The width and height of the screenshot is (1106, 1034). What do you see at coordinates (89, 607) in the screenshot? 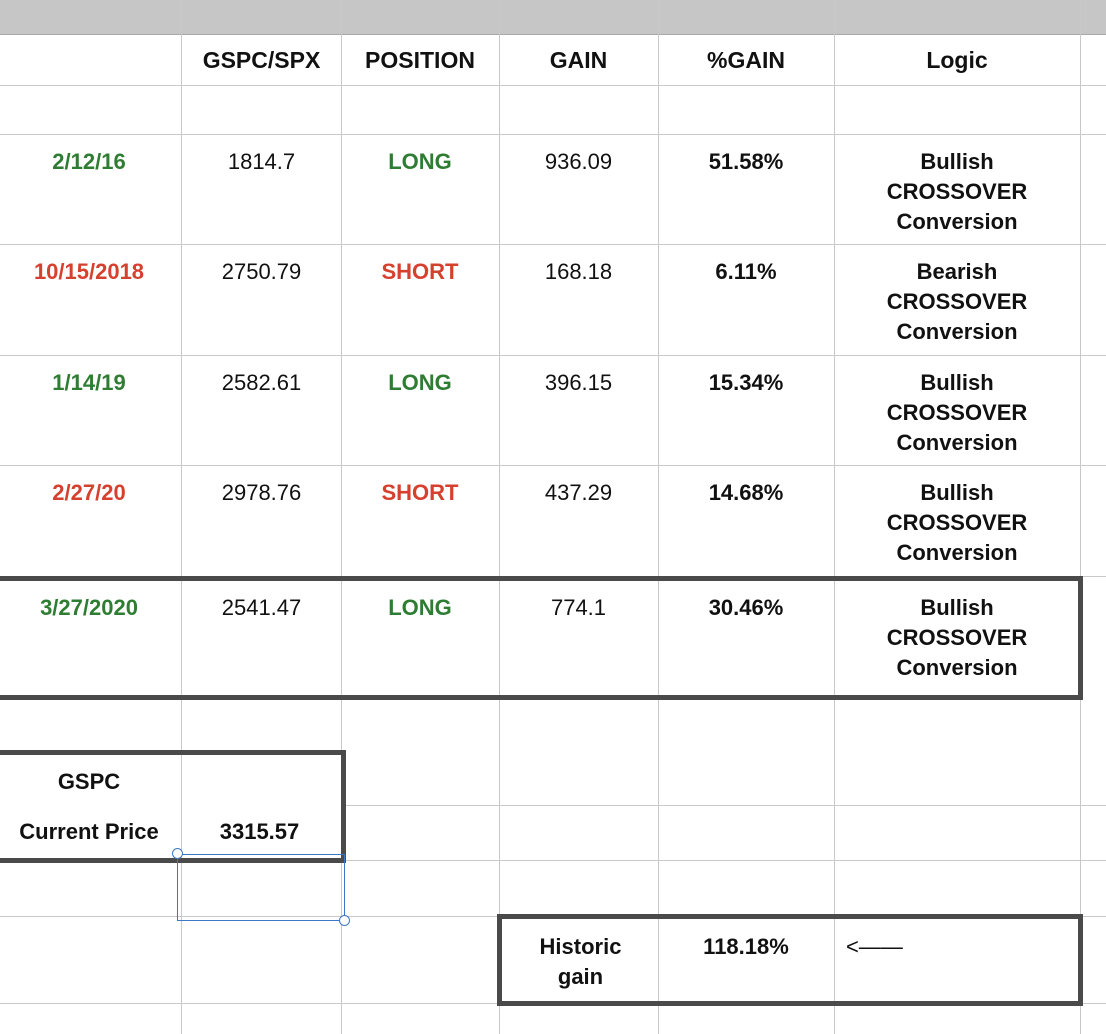
I see `trade-date: 3/27/2020` at bounding box center [89, 607].